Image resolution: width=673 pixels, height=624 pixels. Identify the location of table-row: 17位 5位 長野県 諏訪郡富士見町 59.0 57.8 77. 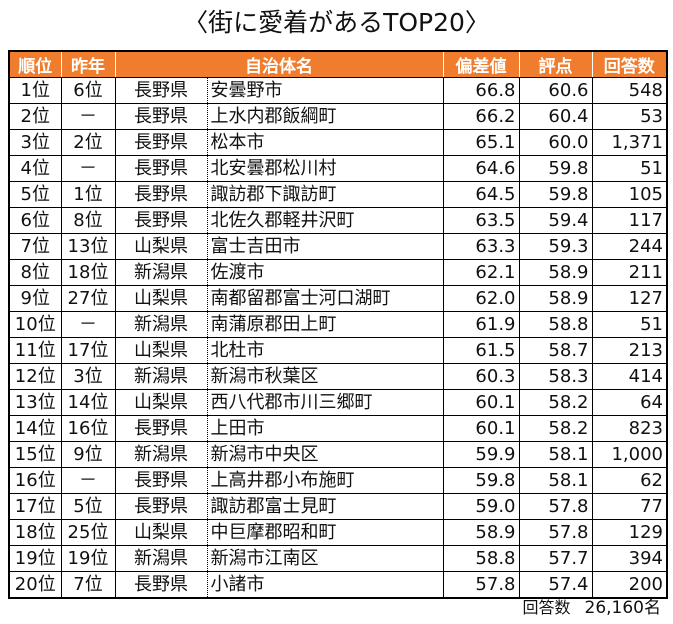
(338, 506).